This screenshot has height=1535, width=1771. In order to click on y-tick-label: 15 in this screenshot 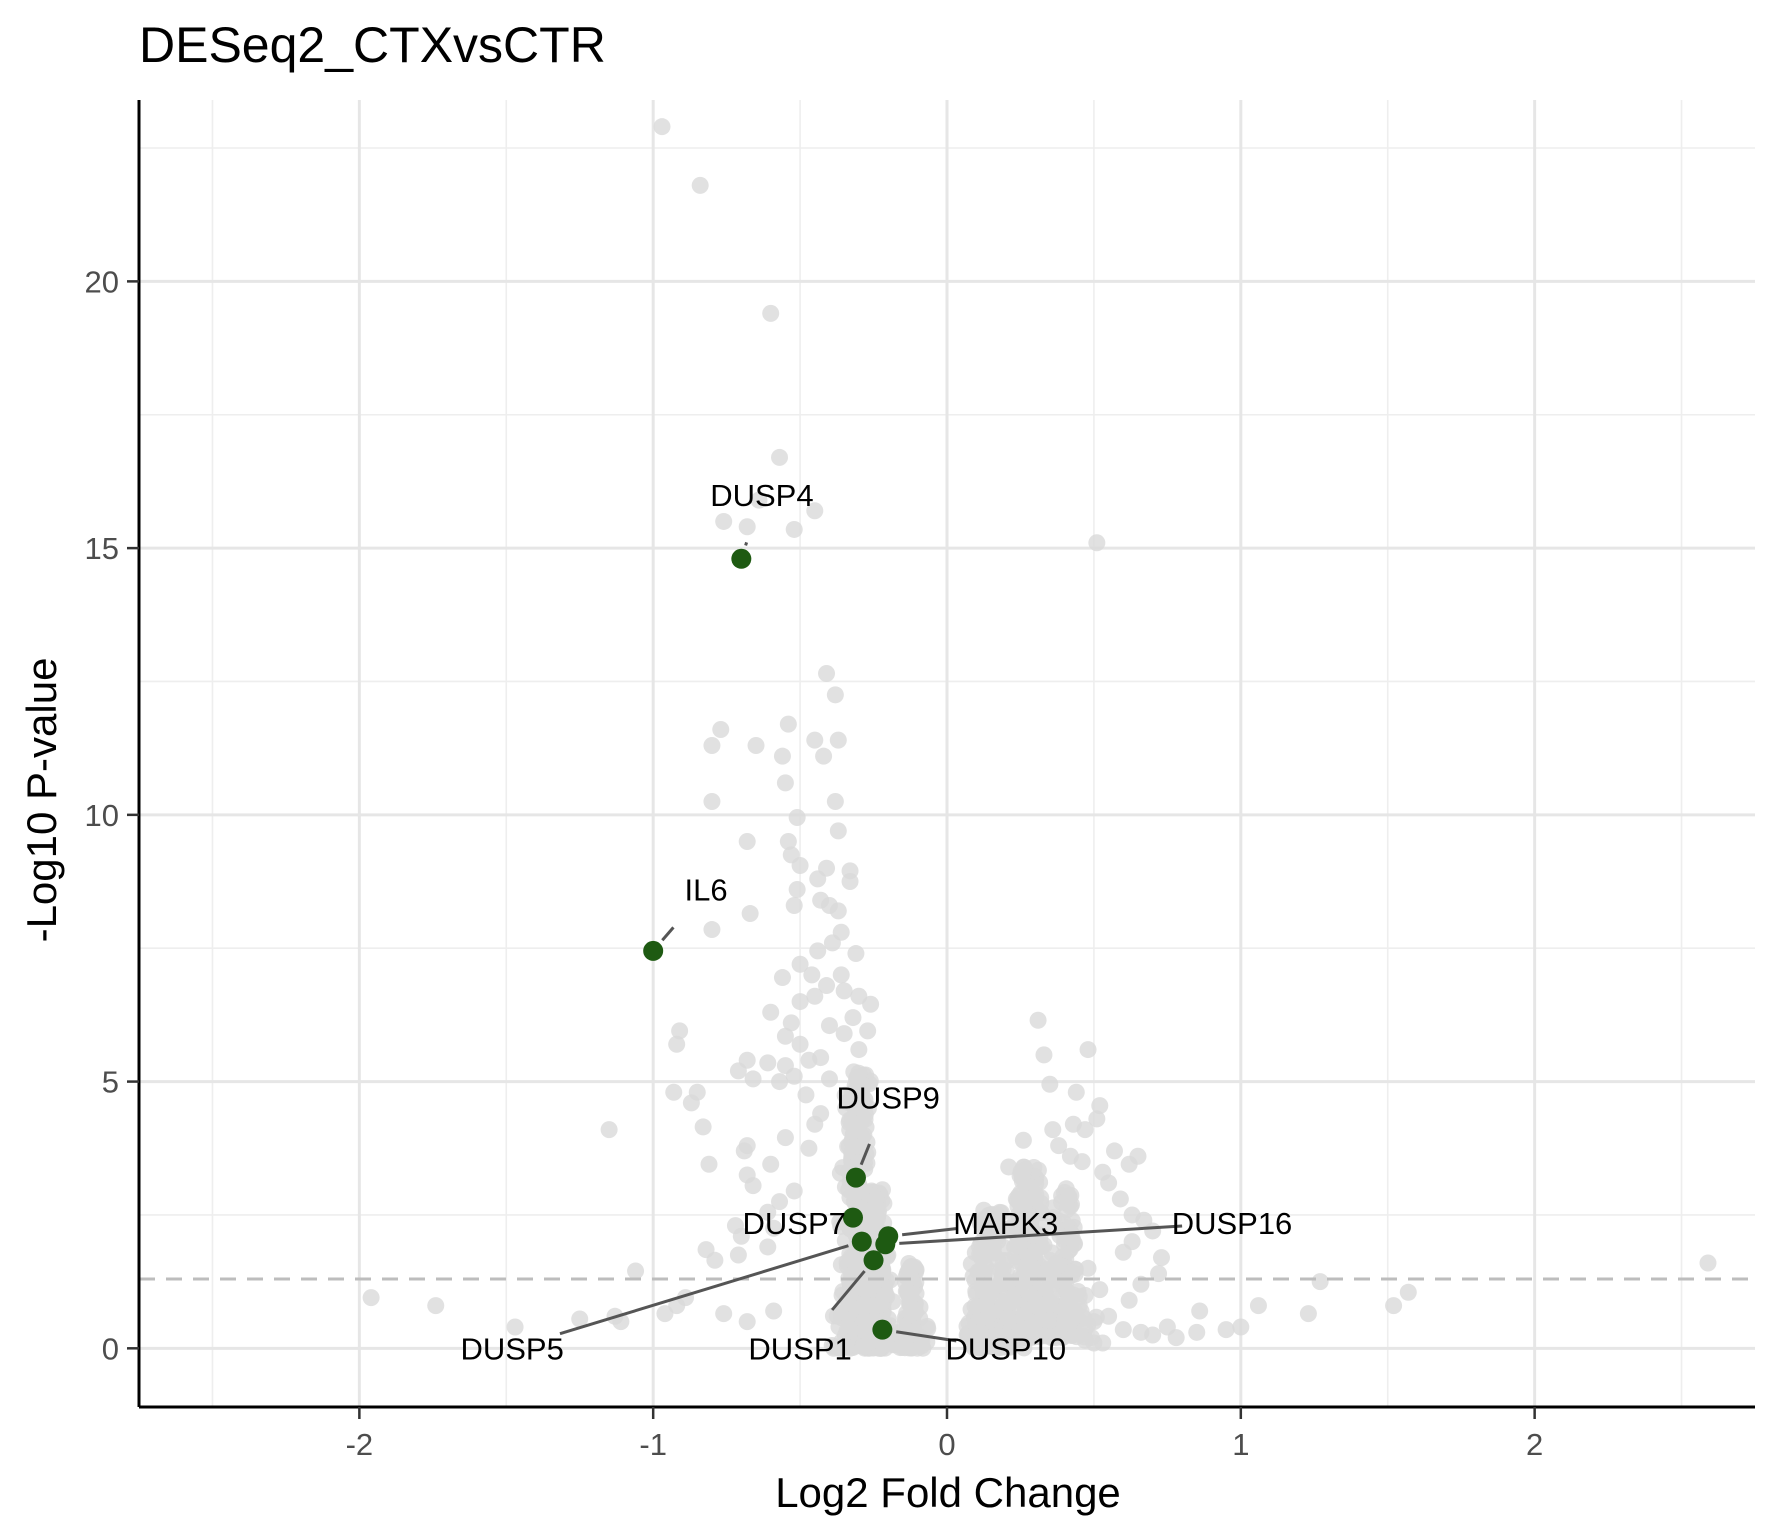, I will do `click(102, 548)`.